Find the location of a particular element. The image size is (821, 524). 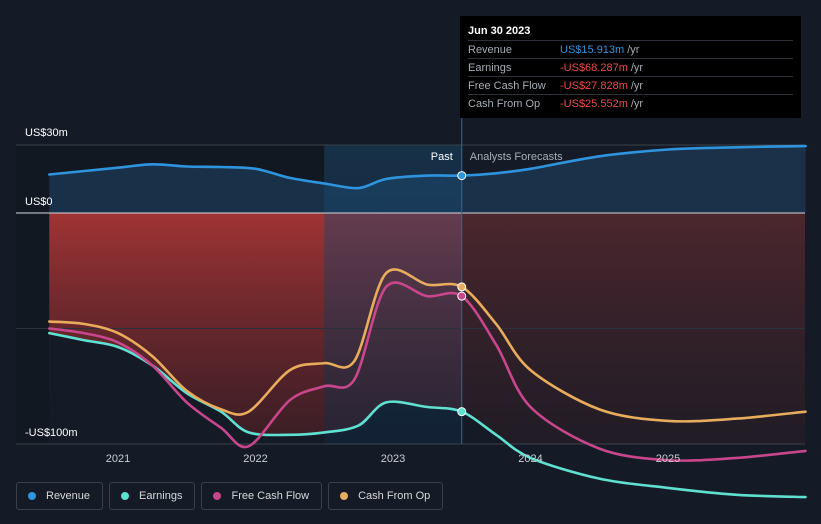

tooltip-row-revenue: Revenue US$15.913m /yr is located at coordinates (630, 49).